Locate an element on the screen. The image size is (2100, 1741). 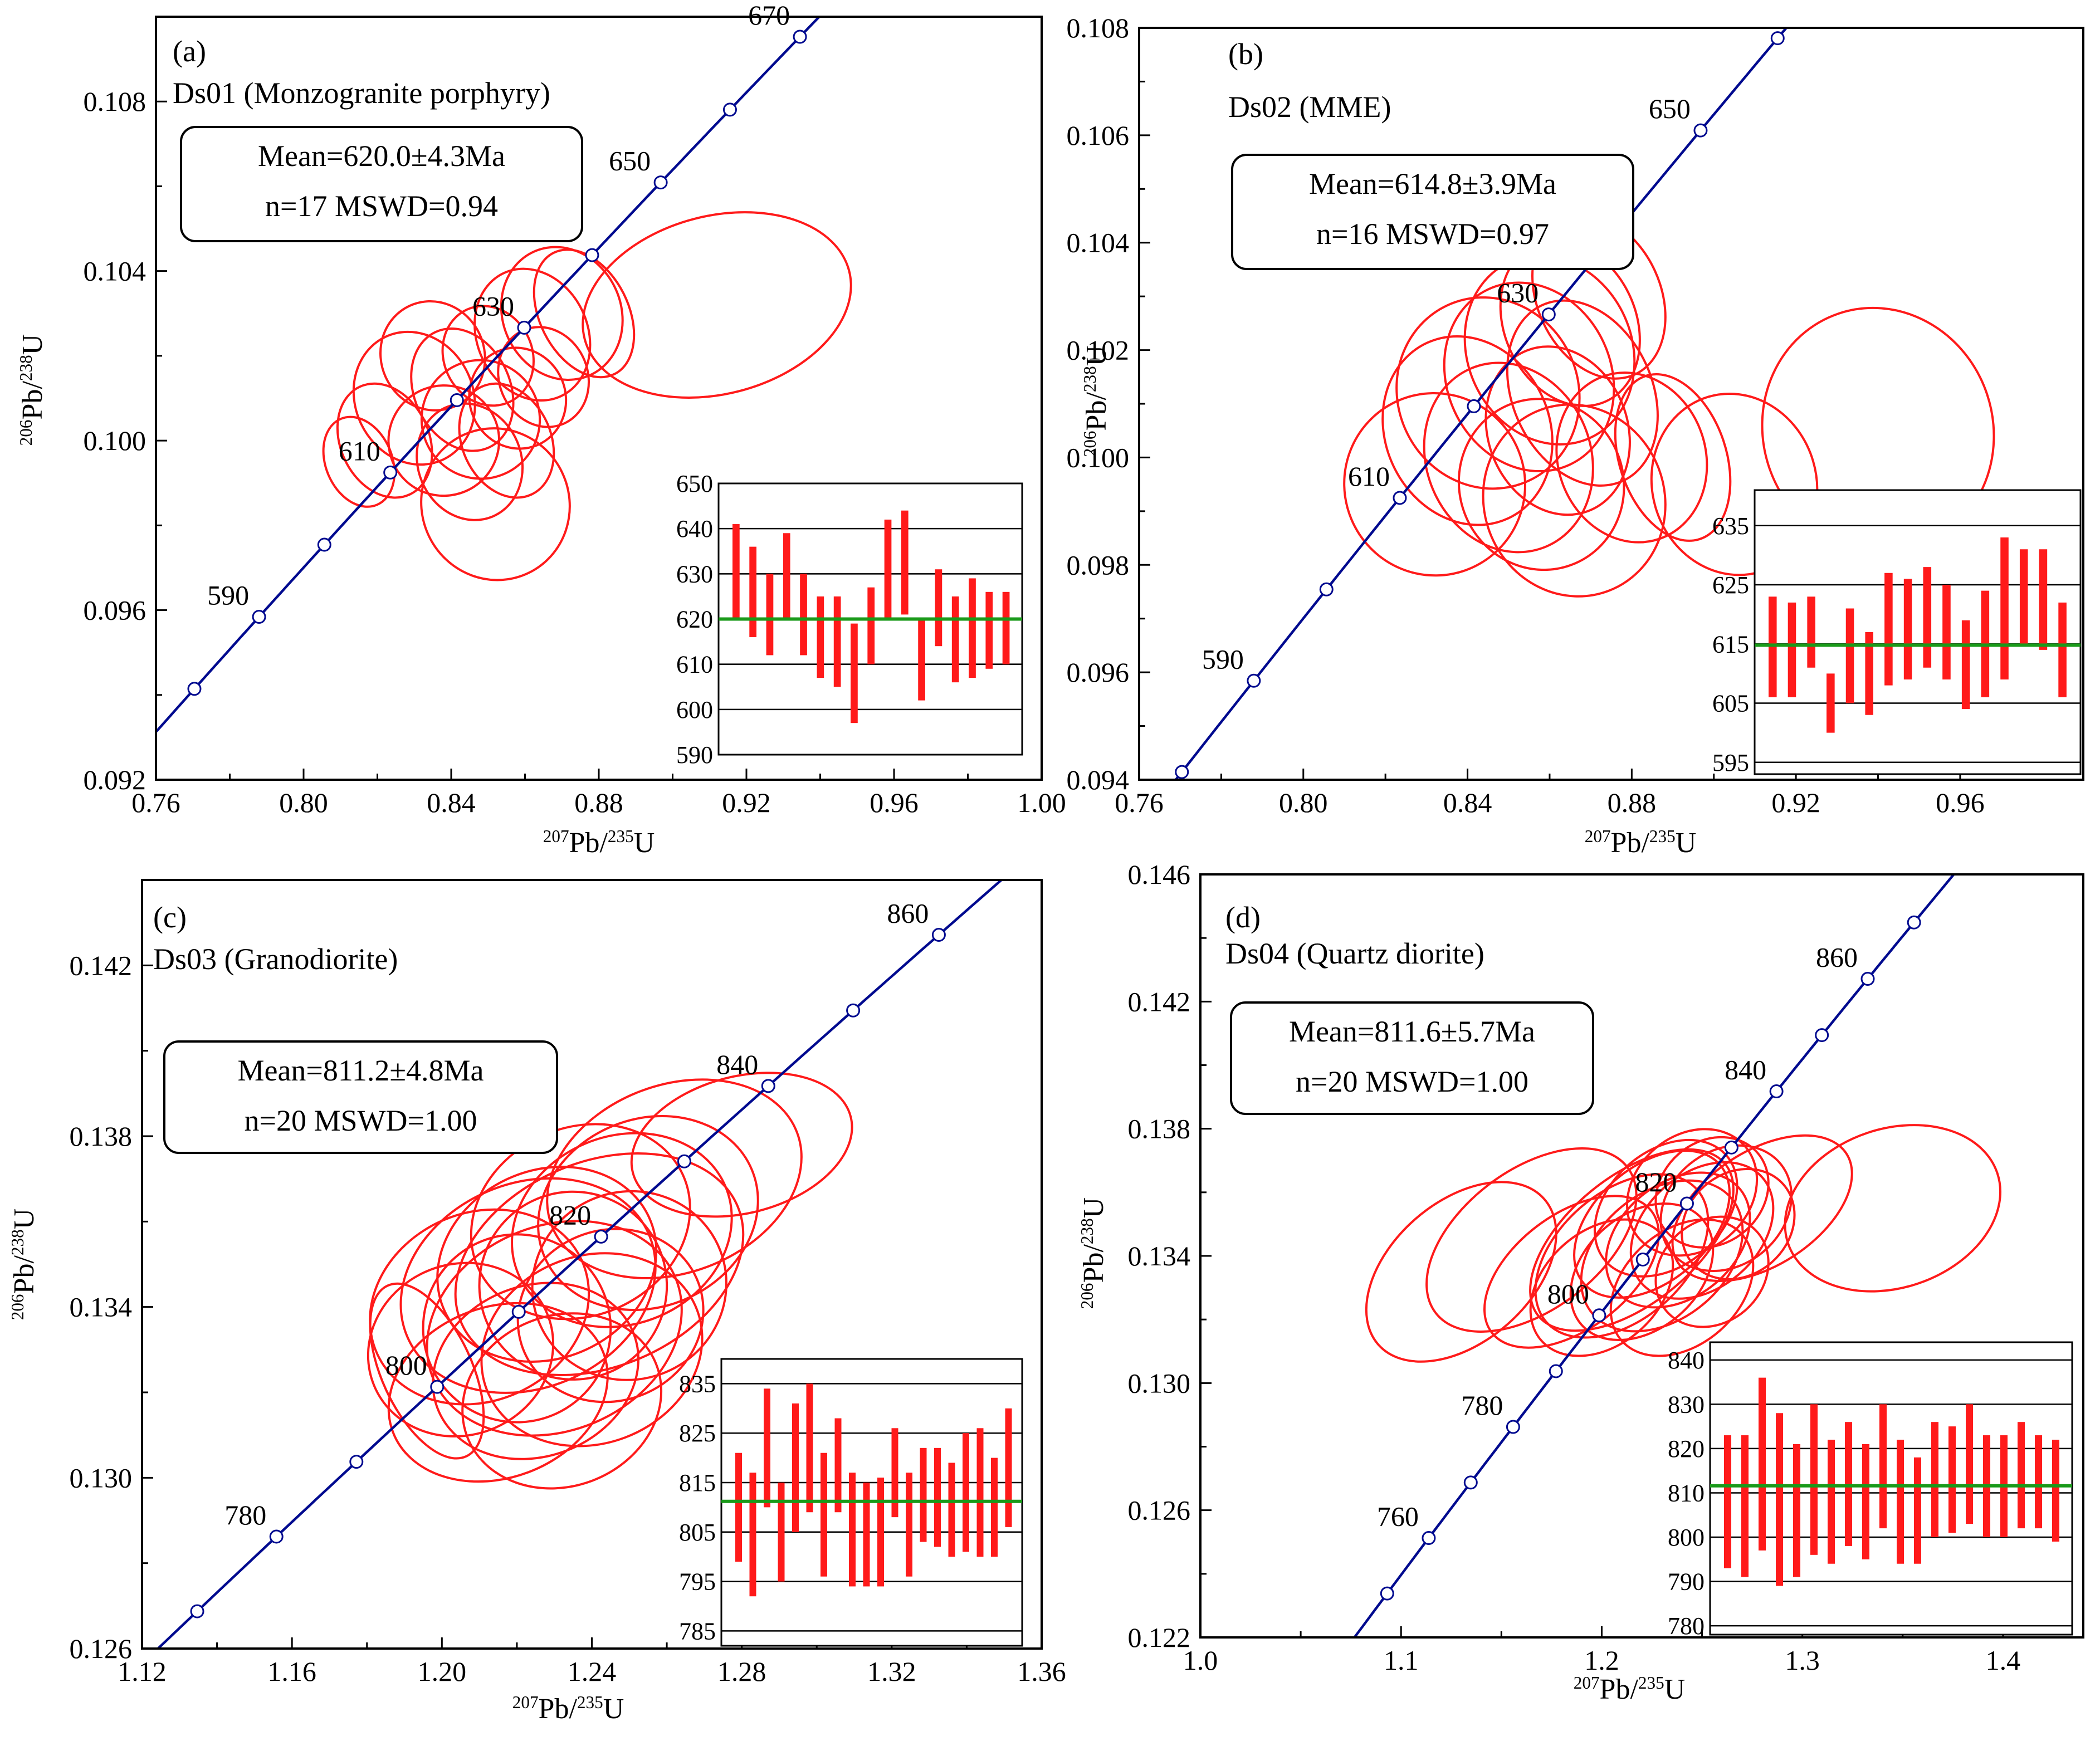
inset-y-tick-label: 830 is located at coordinates (1686, 1404).